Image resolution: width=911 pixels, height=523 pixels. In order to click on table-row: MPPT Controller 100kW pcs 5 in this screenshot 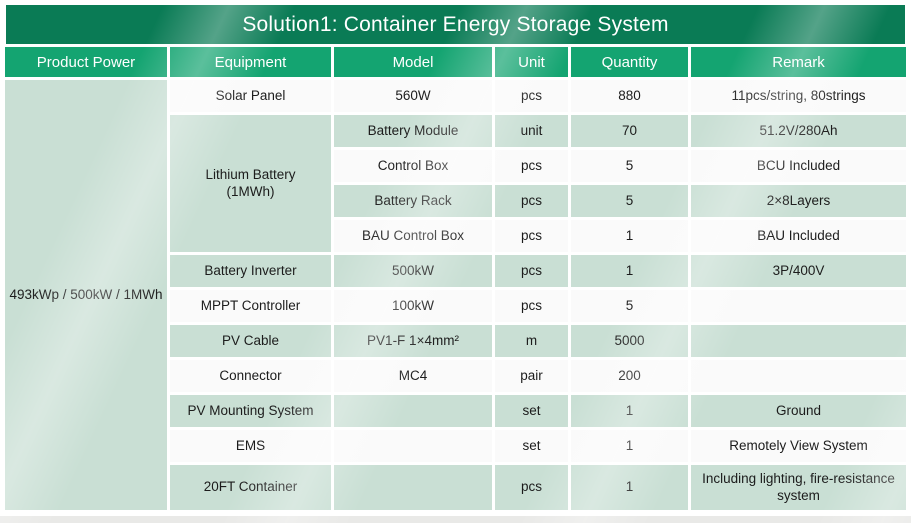, I will do `click(455, 306)`.